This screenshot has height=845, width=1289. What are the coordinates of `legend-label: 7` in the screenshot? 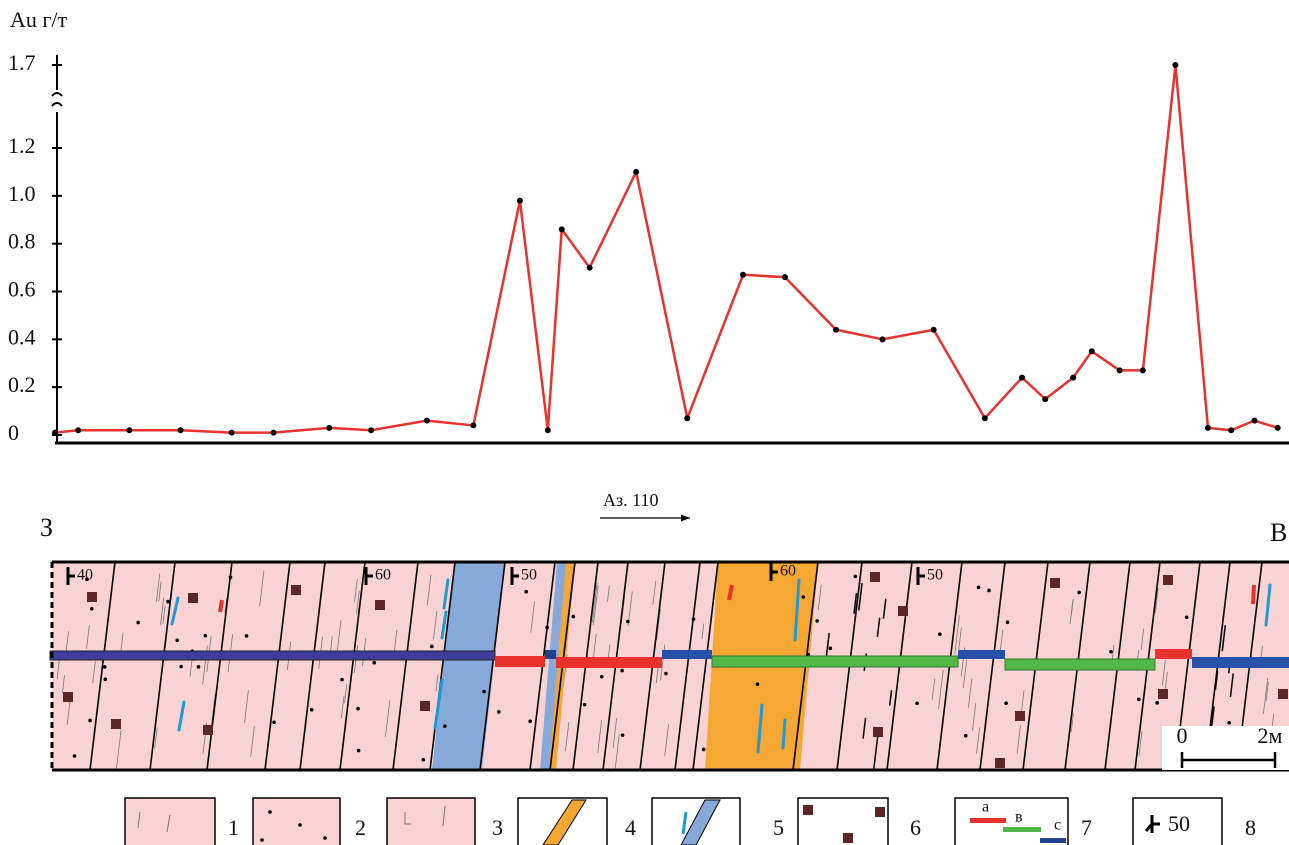 It's located at (1086, 827).